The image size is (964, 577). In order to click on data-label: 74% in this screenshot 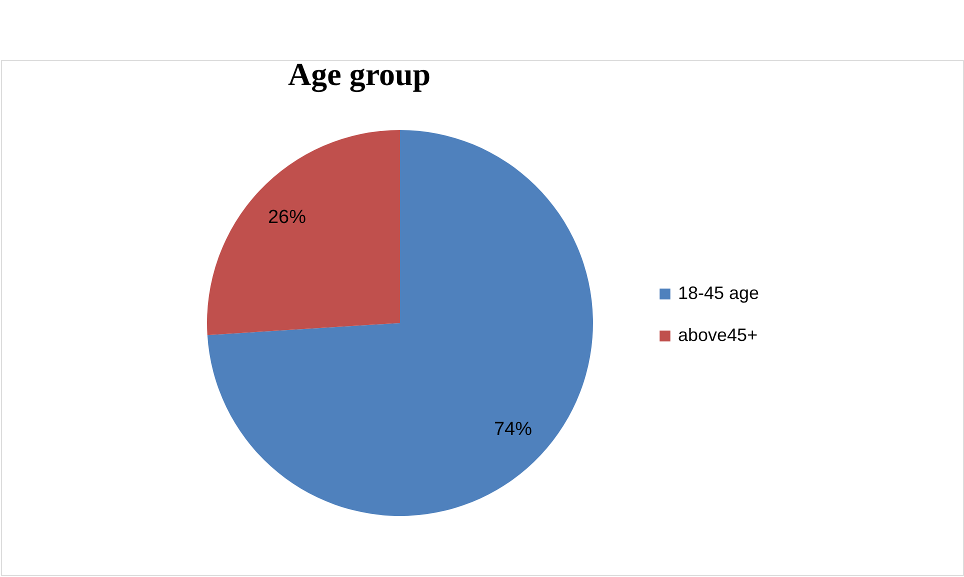, I will do `click(513, 429)`.